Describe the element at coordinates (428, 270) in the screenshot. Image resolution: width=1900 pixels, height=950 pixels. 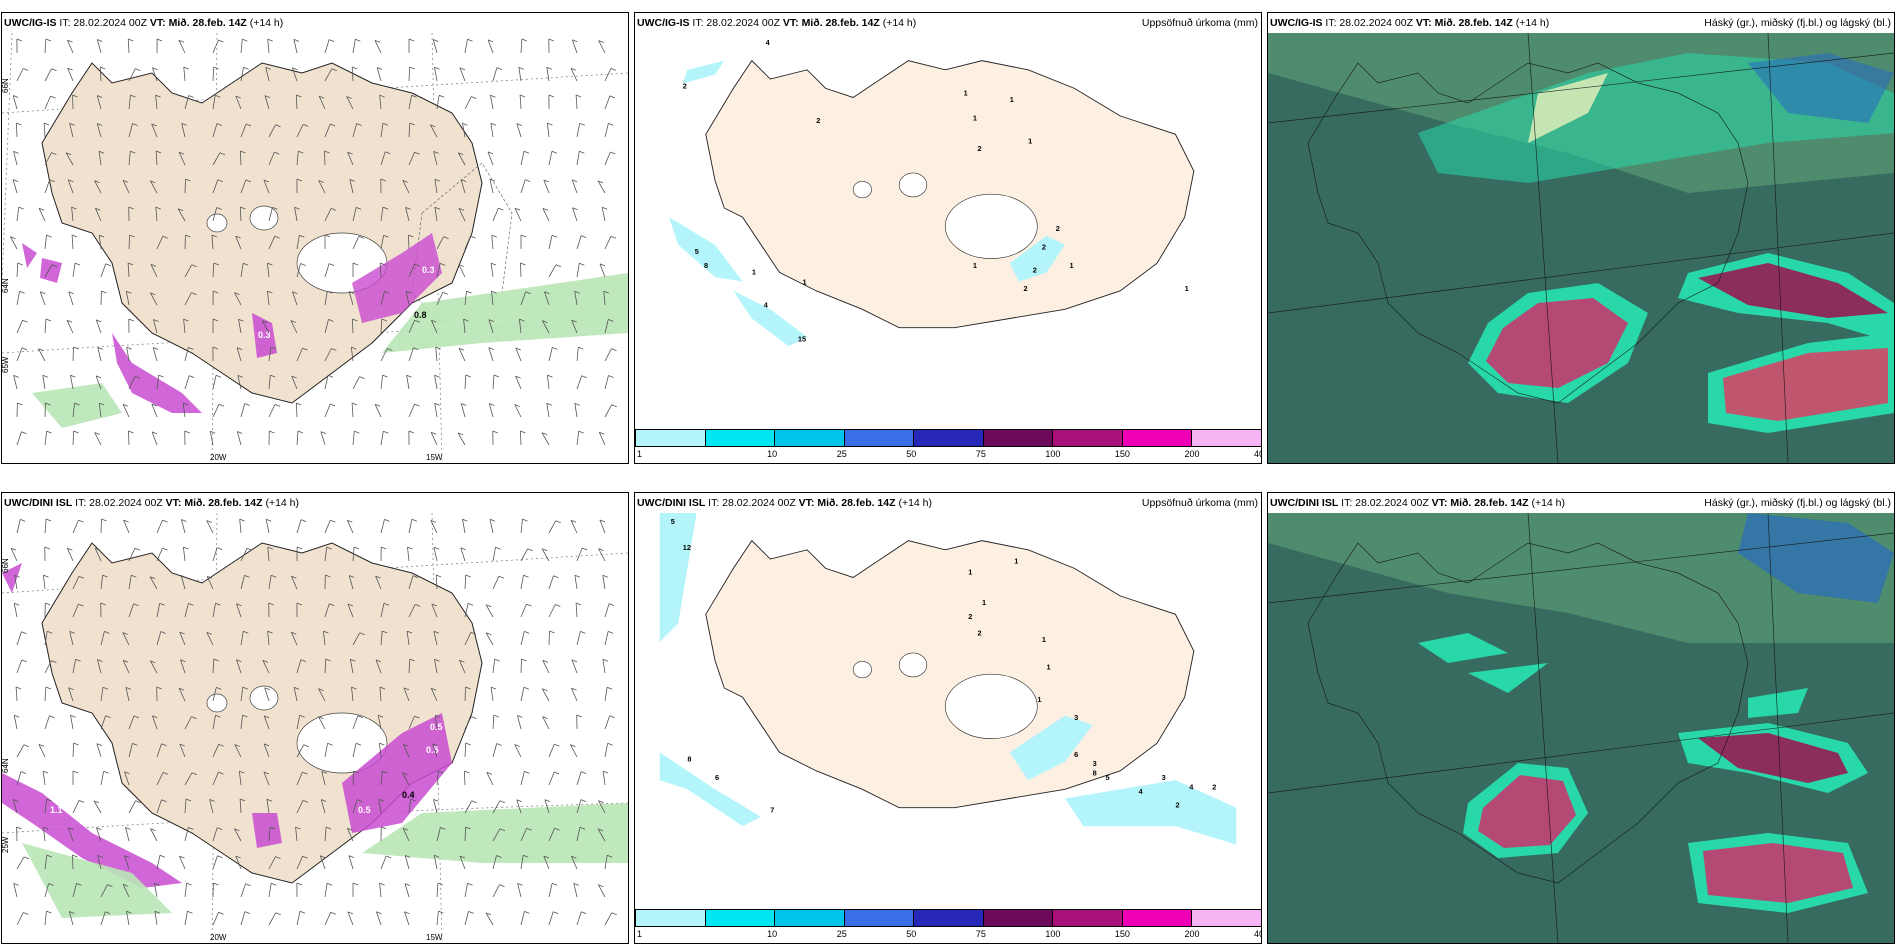
I see `value-label: 0.3` at that location.